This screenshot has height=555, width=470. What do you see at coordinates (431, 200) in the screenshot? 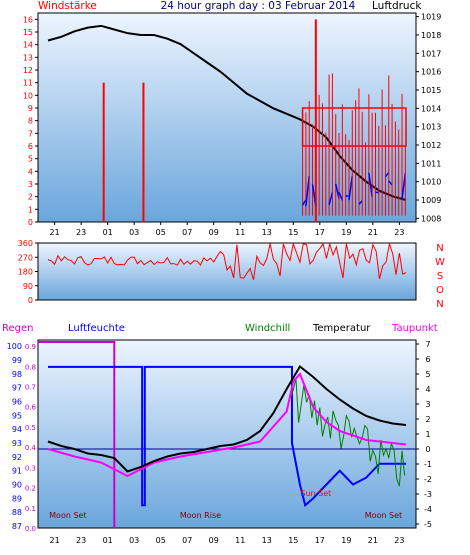
I see `y-right-tick-label: 1009` at bounding box center [431, 200].